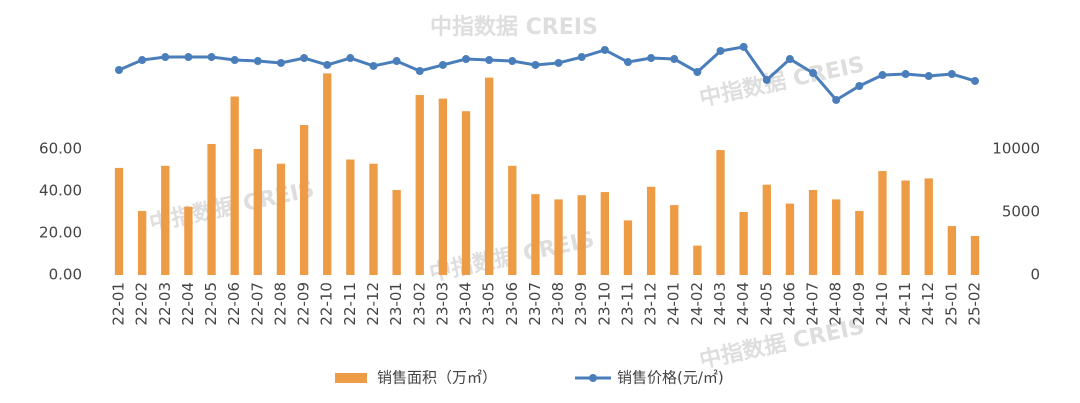 This screenshot has height=403, width=1080. I want to click on x-tick-label: 22-10, so click(327, 304).